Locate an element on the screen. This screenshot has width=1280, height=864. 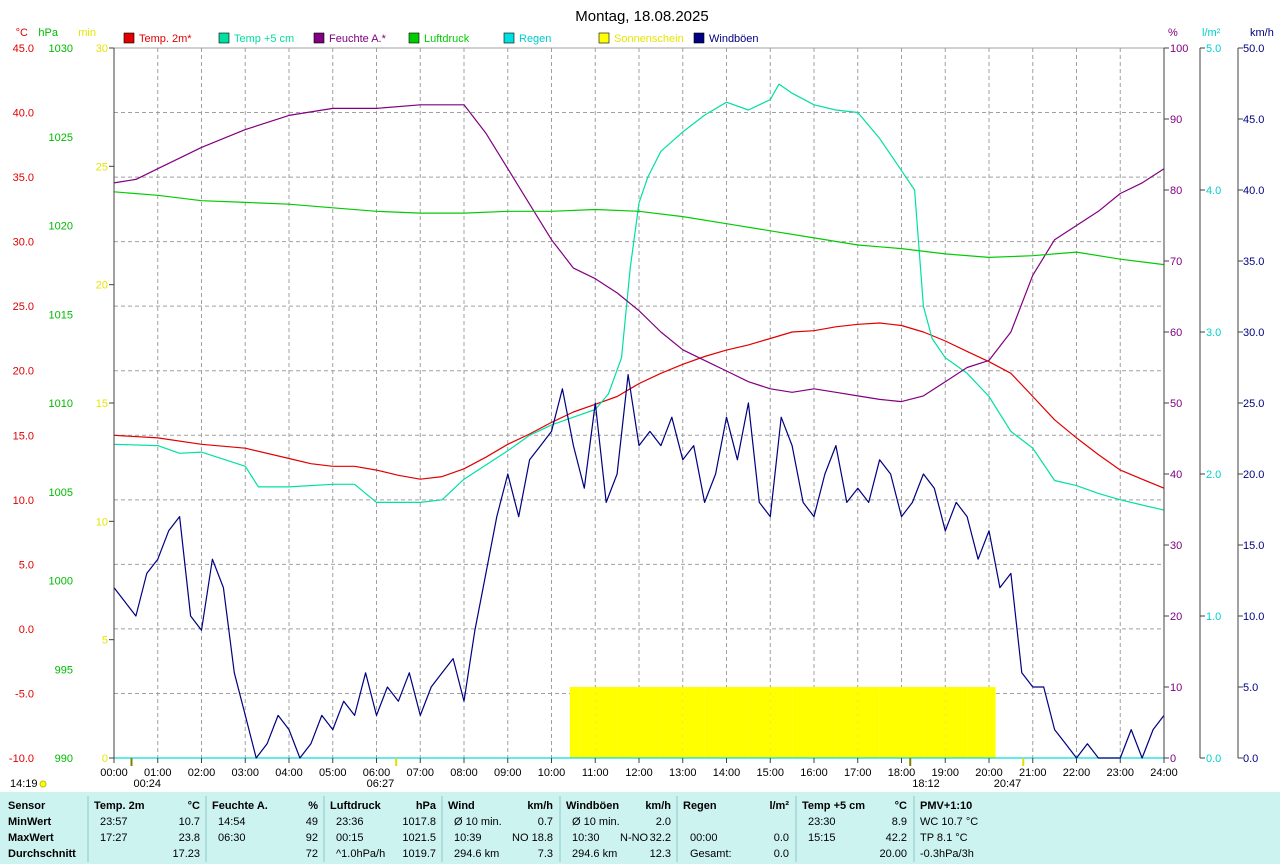
time-tick-label: 09:00 is located at coordinates (508, 773).